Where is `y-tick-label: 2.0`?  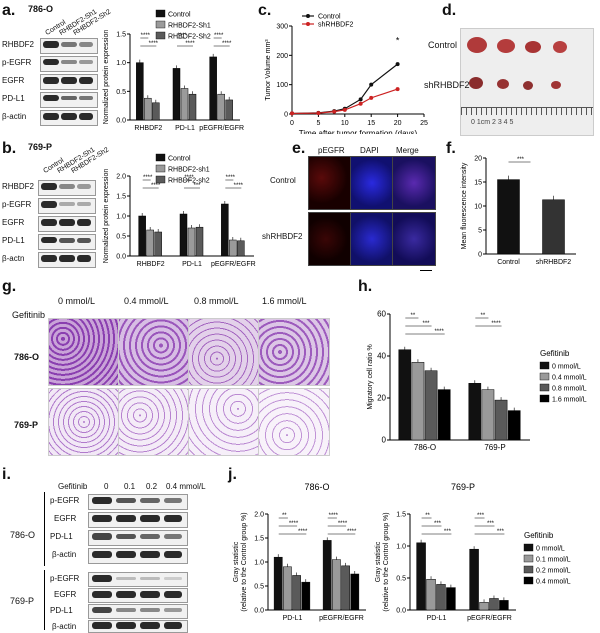 y-tick-label: 2.0 is located at coordinates (121, 177).